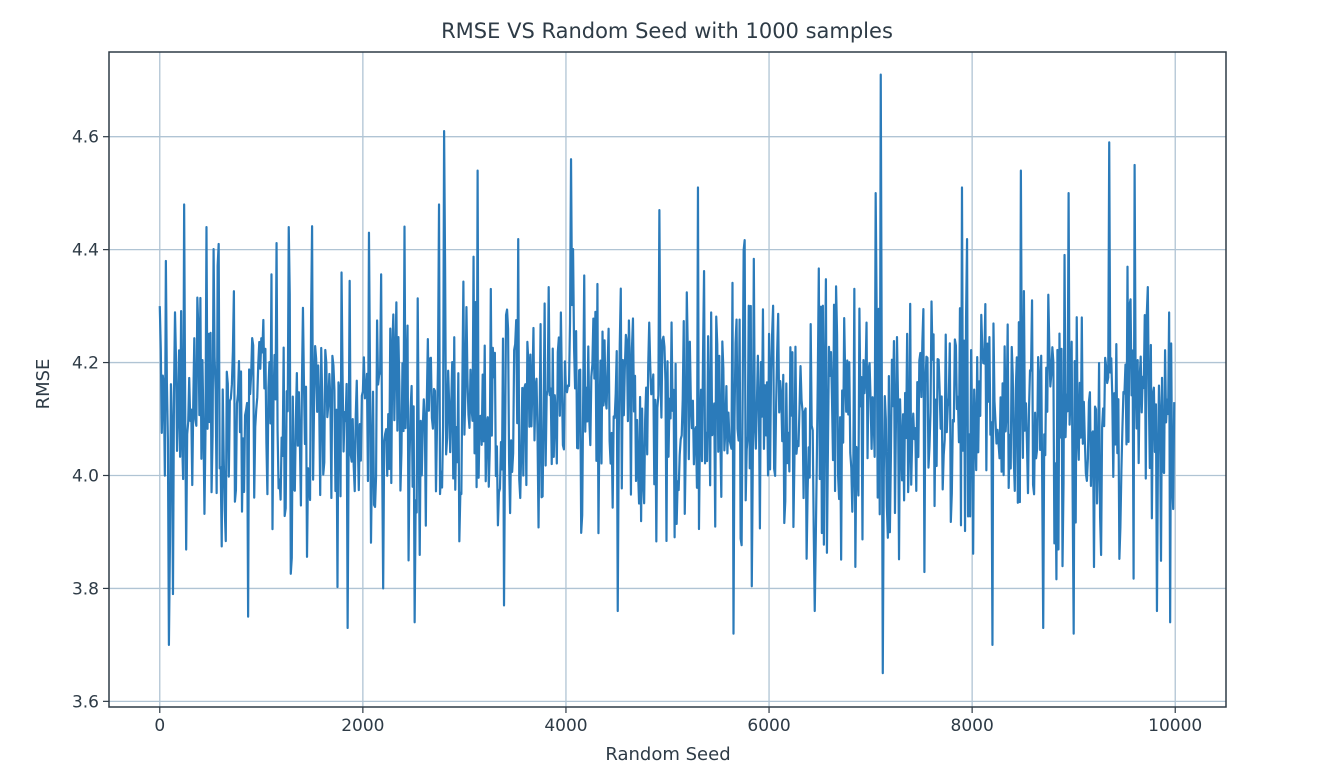 This screenshot has width=1334, height=782. I want to click on x-tick-label: 4000, so click(565, 726).